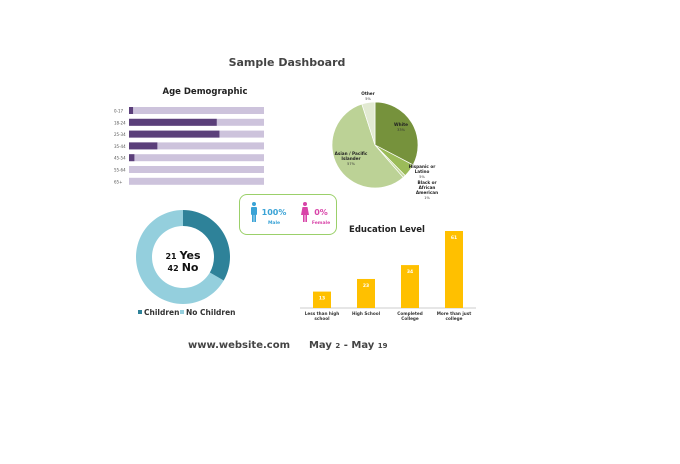  What do you see at coordinates (427, 192) in the screenshot?
I see `pie-label: American` at bounding box center [427, 192].